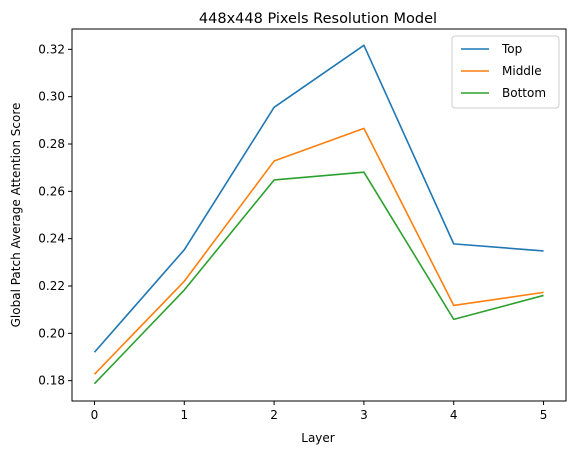  I want to click on x-tick-label: 1, so click(184, 415).